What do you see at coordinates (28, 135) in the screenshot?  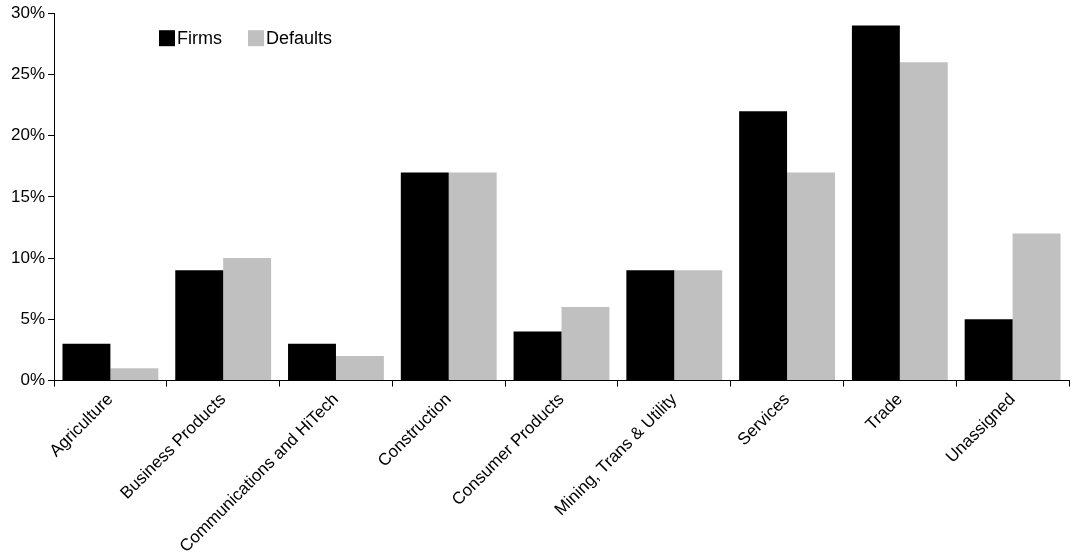 I see `y-tick-label: 20%` at bounding box center [28, 135].